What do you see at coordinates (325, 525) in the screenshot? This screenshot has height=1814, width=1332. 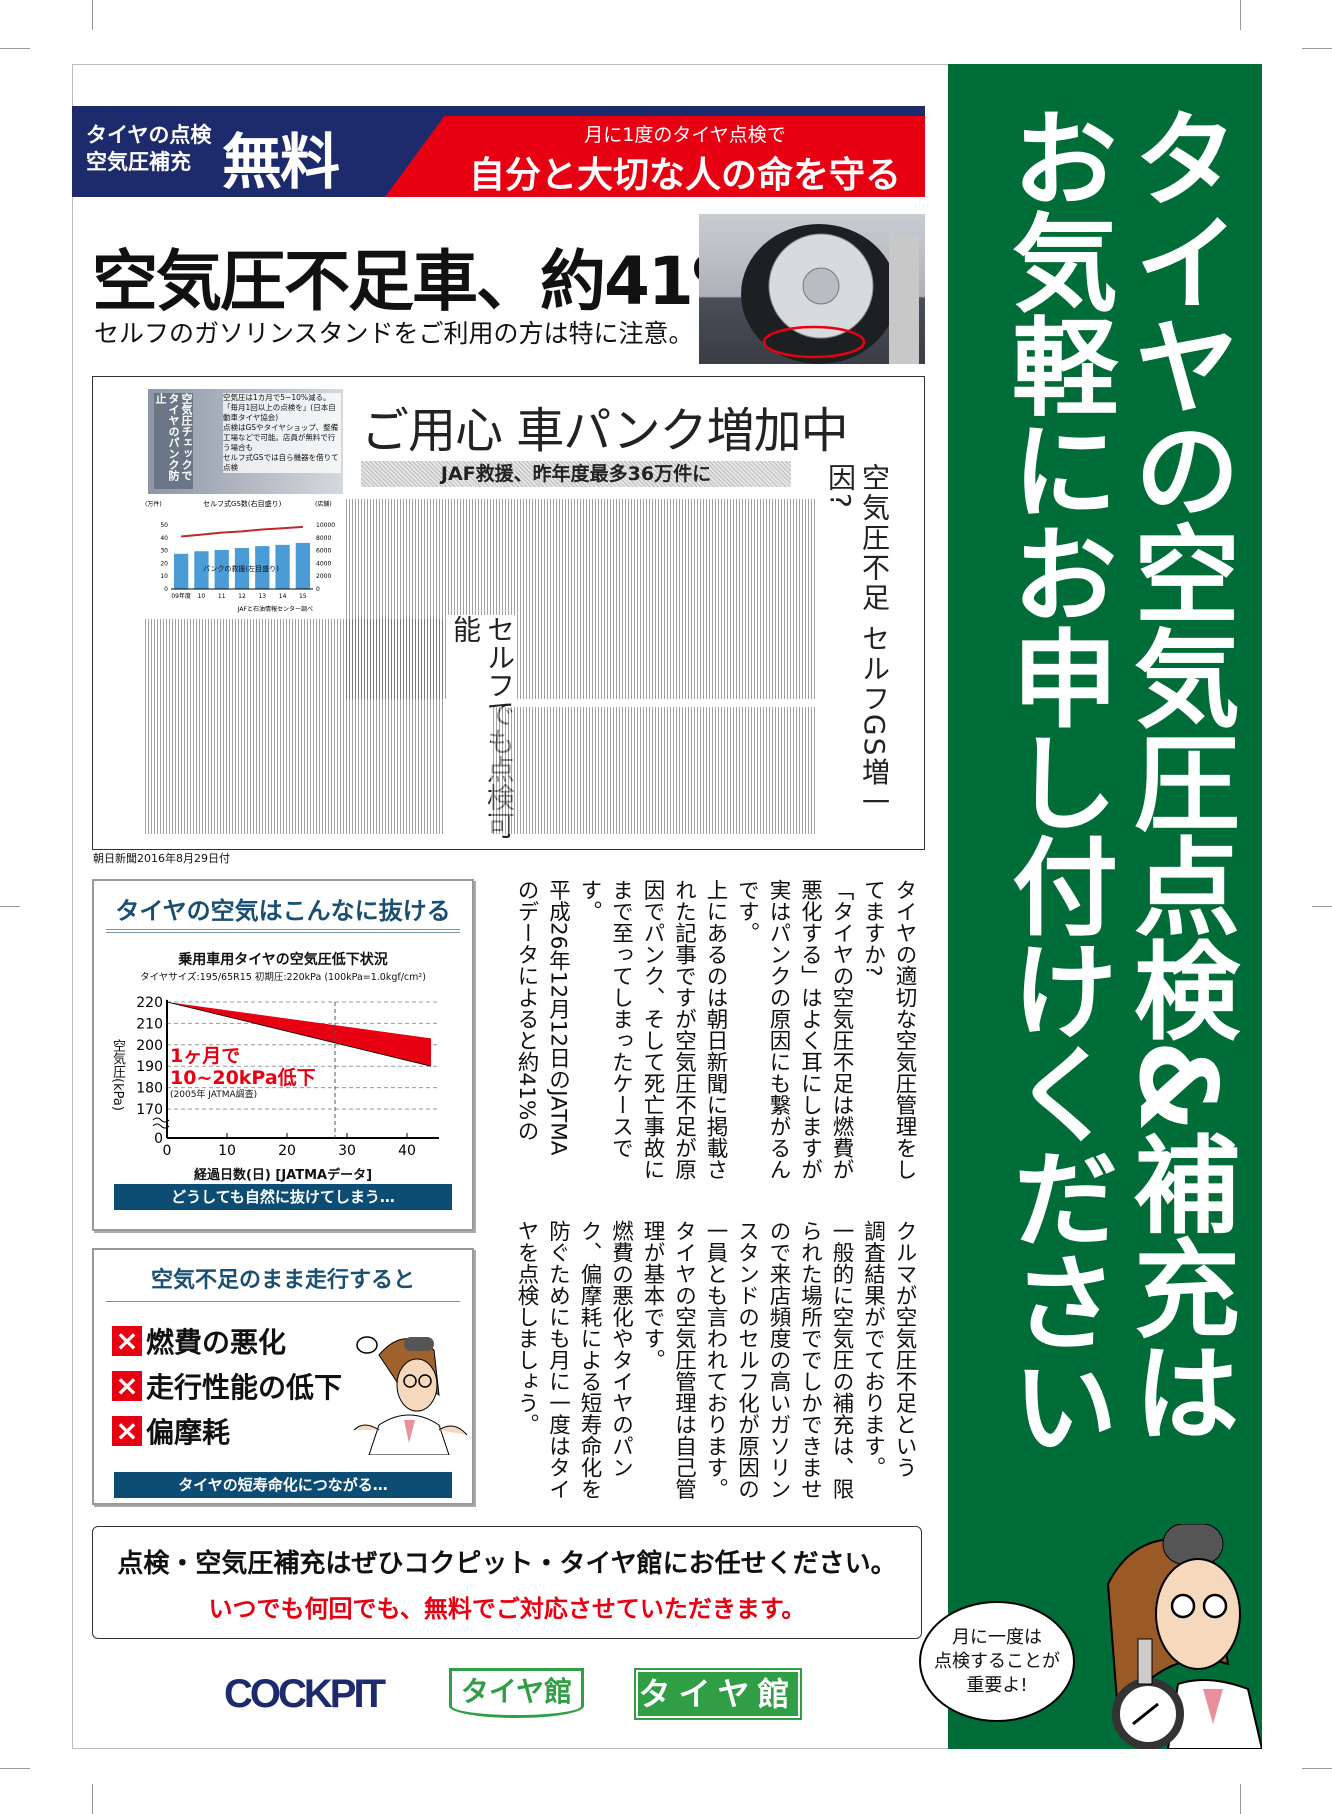 I see `mini-right-tick: 10000` at bounding box center [325, 525].